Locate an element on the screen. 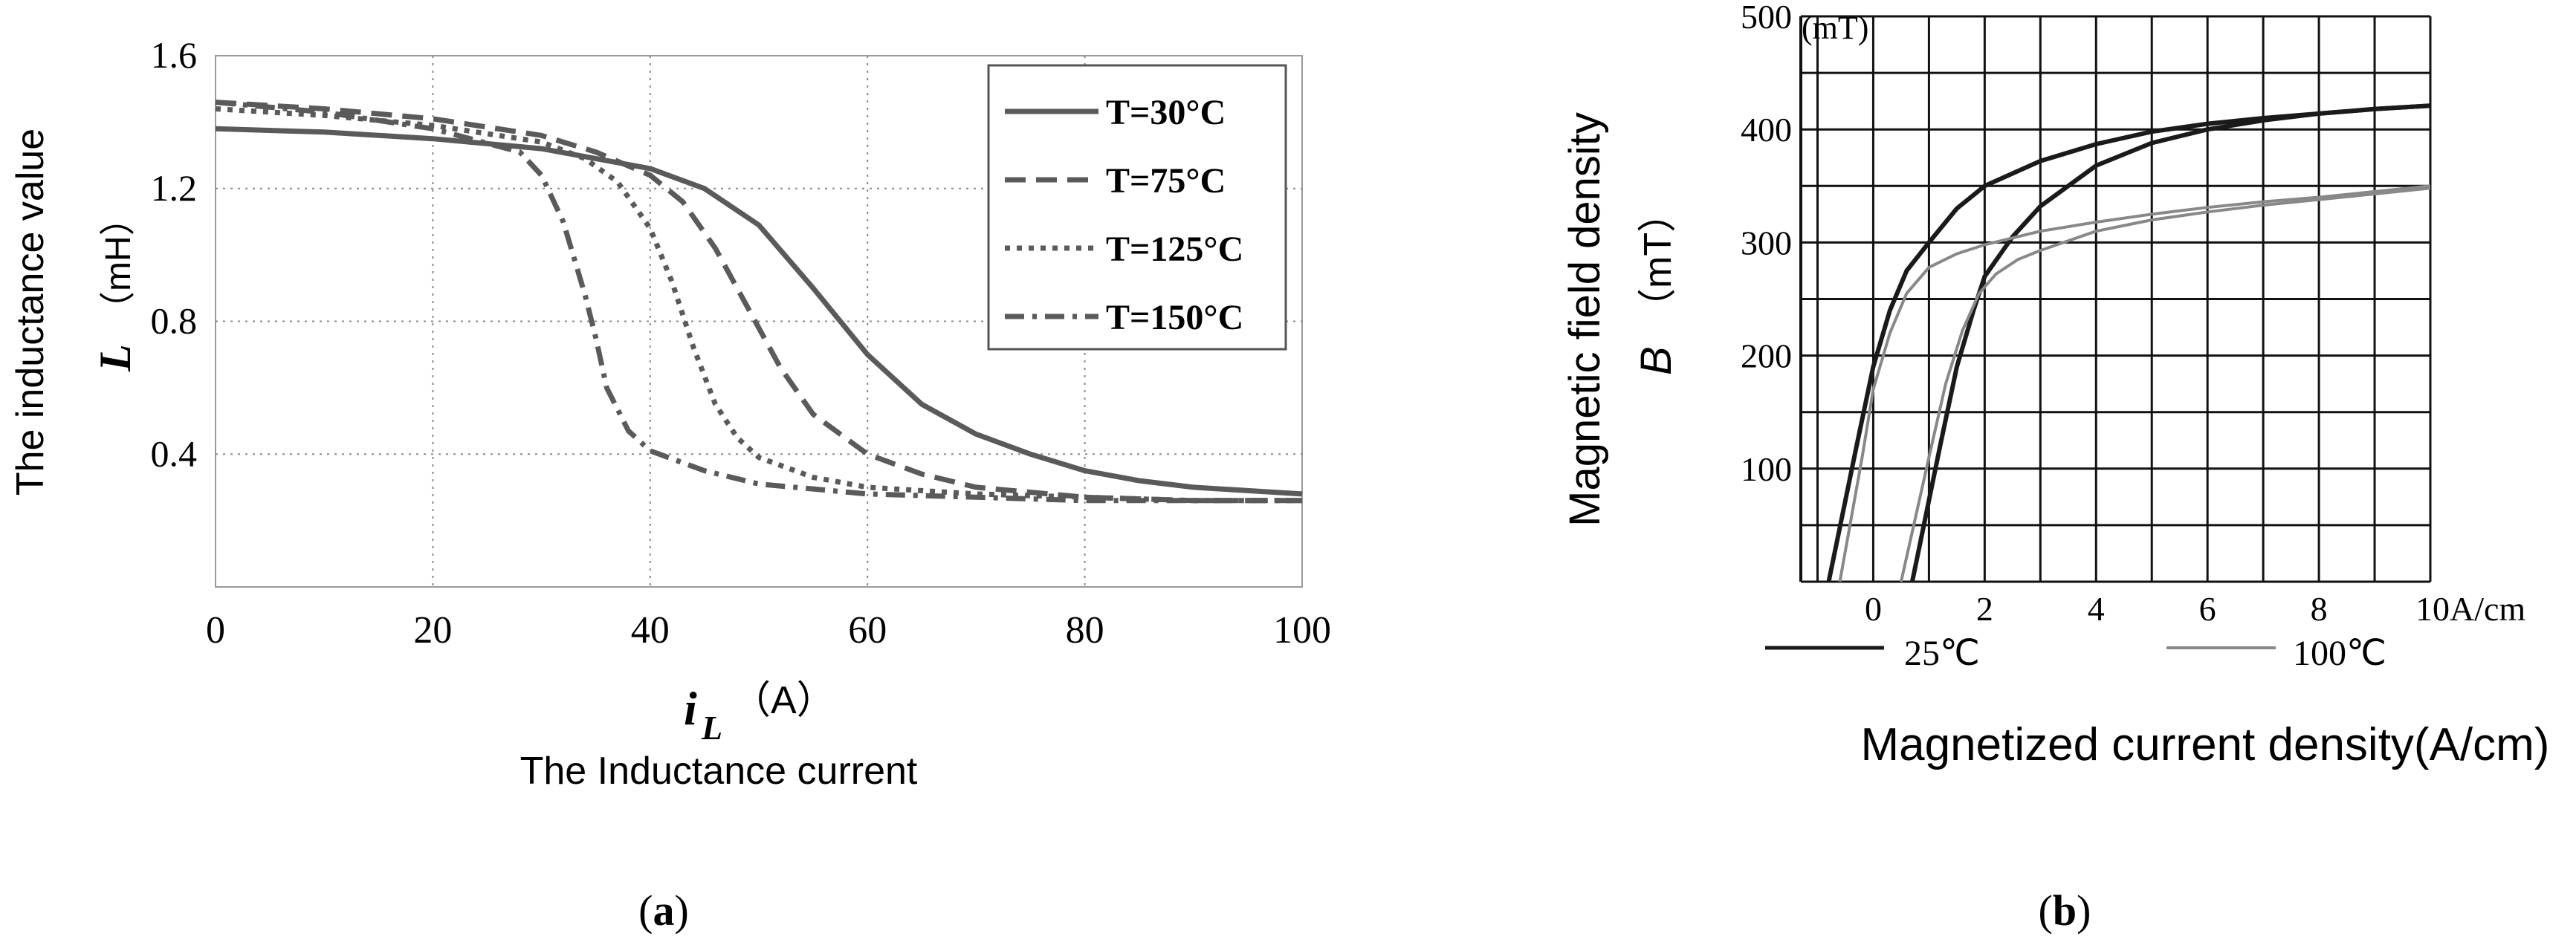 The height and width of the screenshot is (945, 2576). chart-b-ylabel-desc: Magnetic field density is located at coordinates (1585, 319).